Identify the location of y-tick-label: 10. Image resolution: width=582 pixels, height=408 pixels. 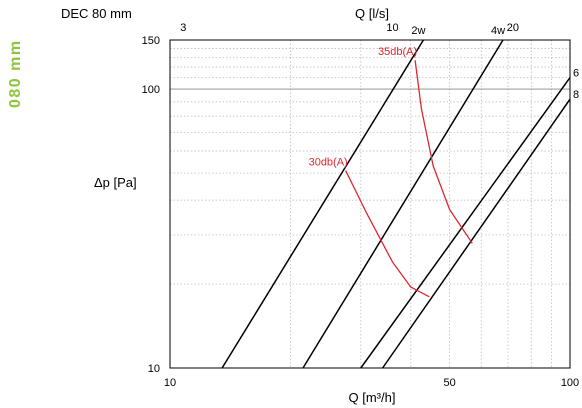
(154, 369).